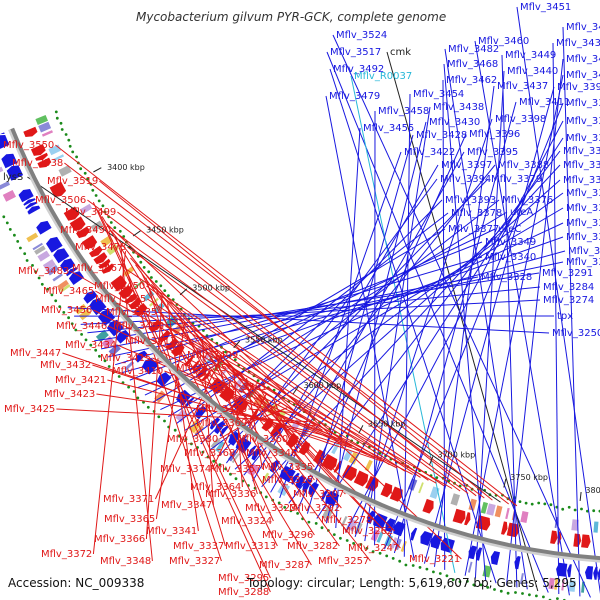  What do you see at coordinates (358, 69) in the screenshot?
I see `plus-gene-label: Mflv_3492` at bounding box center [358, 69].